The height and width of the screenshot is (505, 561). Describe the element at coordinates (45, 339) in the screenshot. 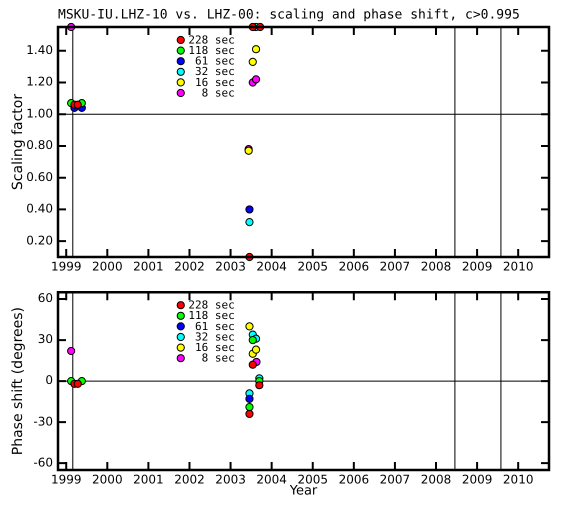

I see `y-tick-label: 30` at that location.